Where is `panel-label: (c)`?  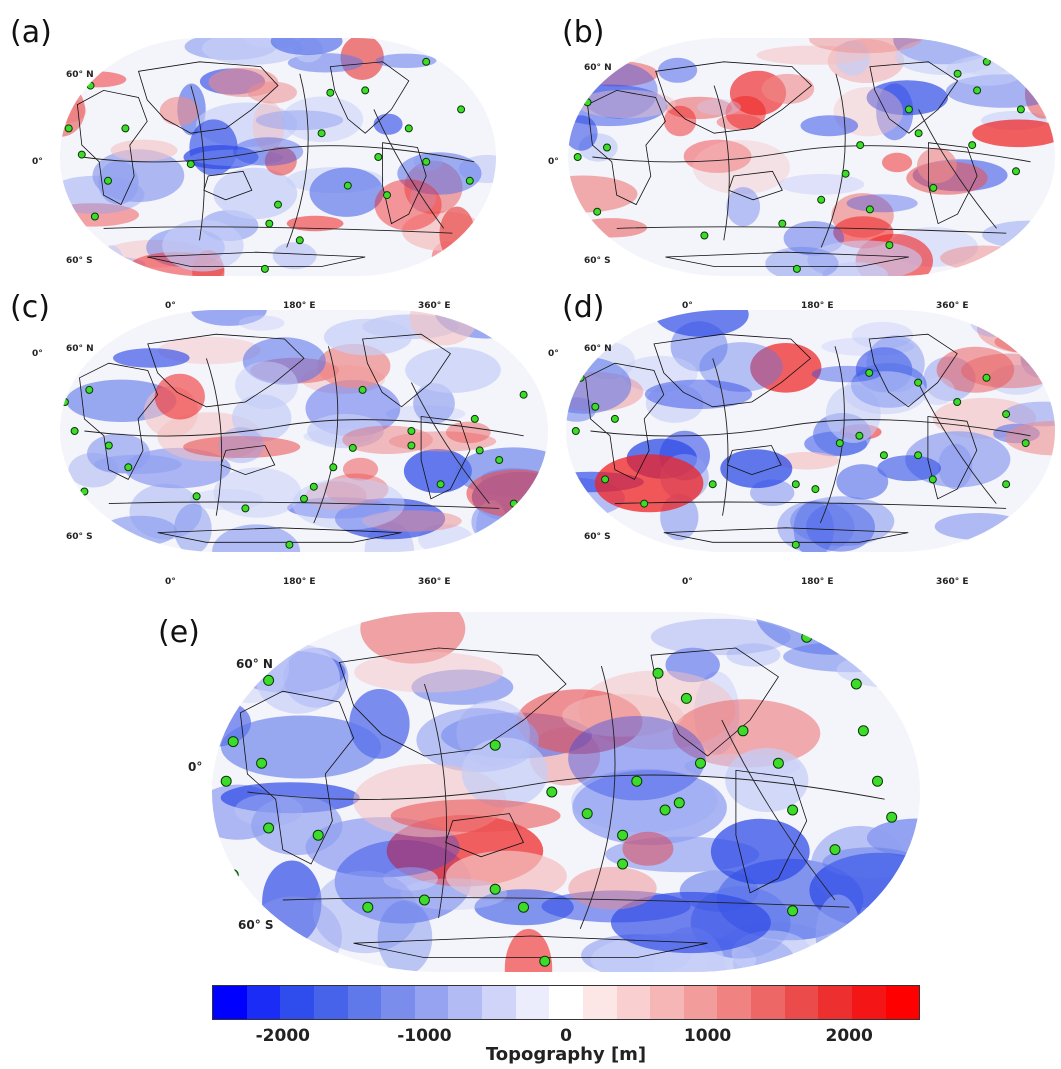 panel-label: (c) is located at coordinates (30, 307).